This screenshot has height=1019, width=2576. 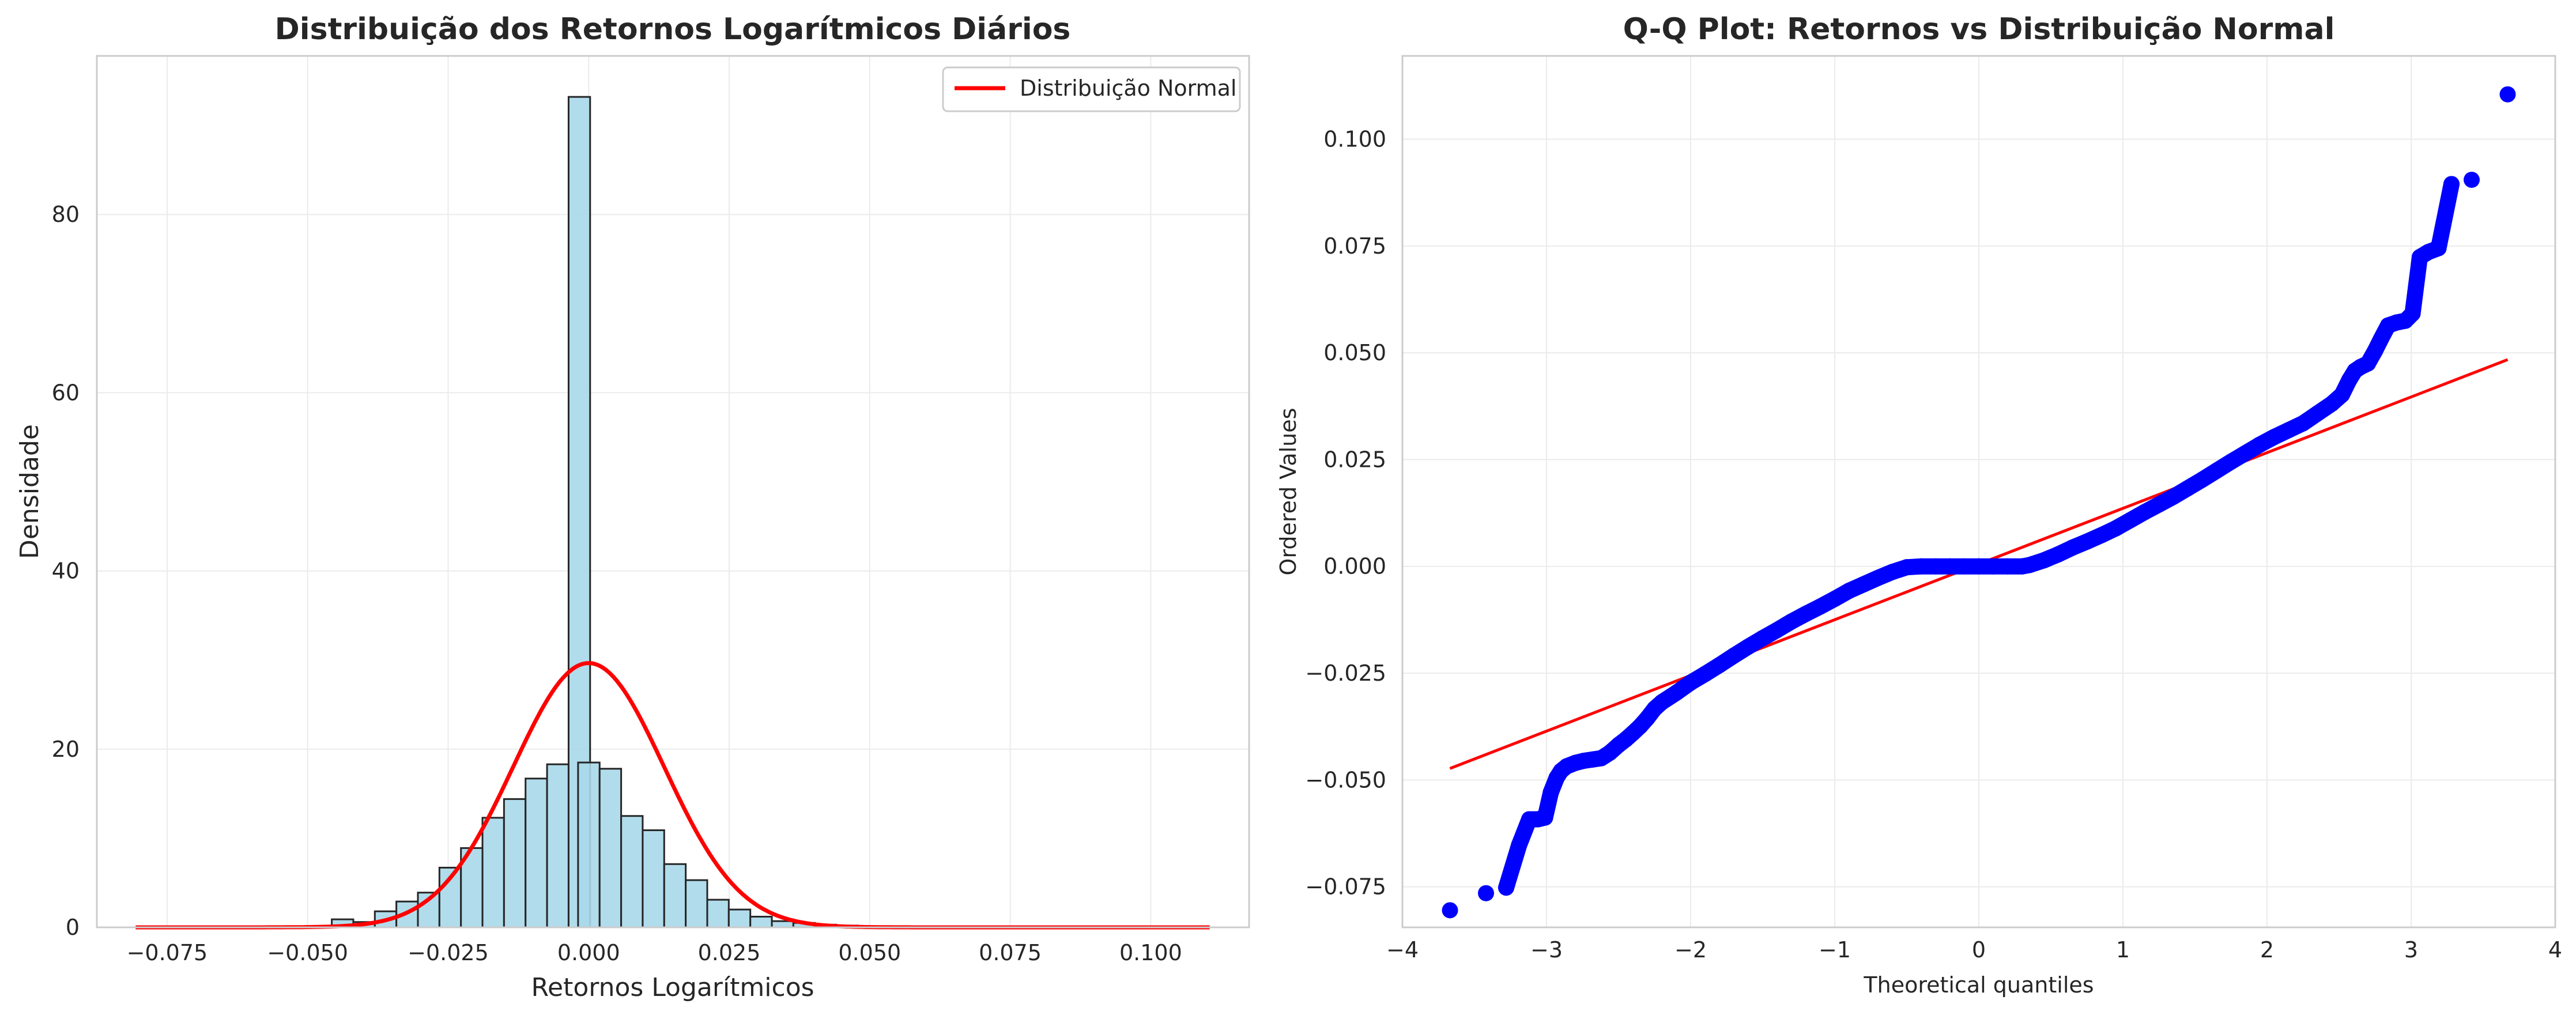 I want to click on histogram-y-tick-label: 80, so click(x=66, y=214).